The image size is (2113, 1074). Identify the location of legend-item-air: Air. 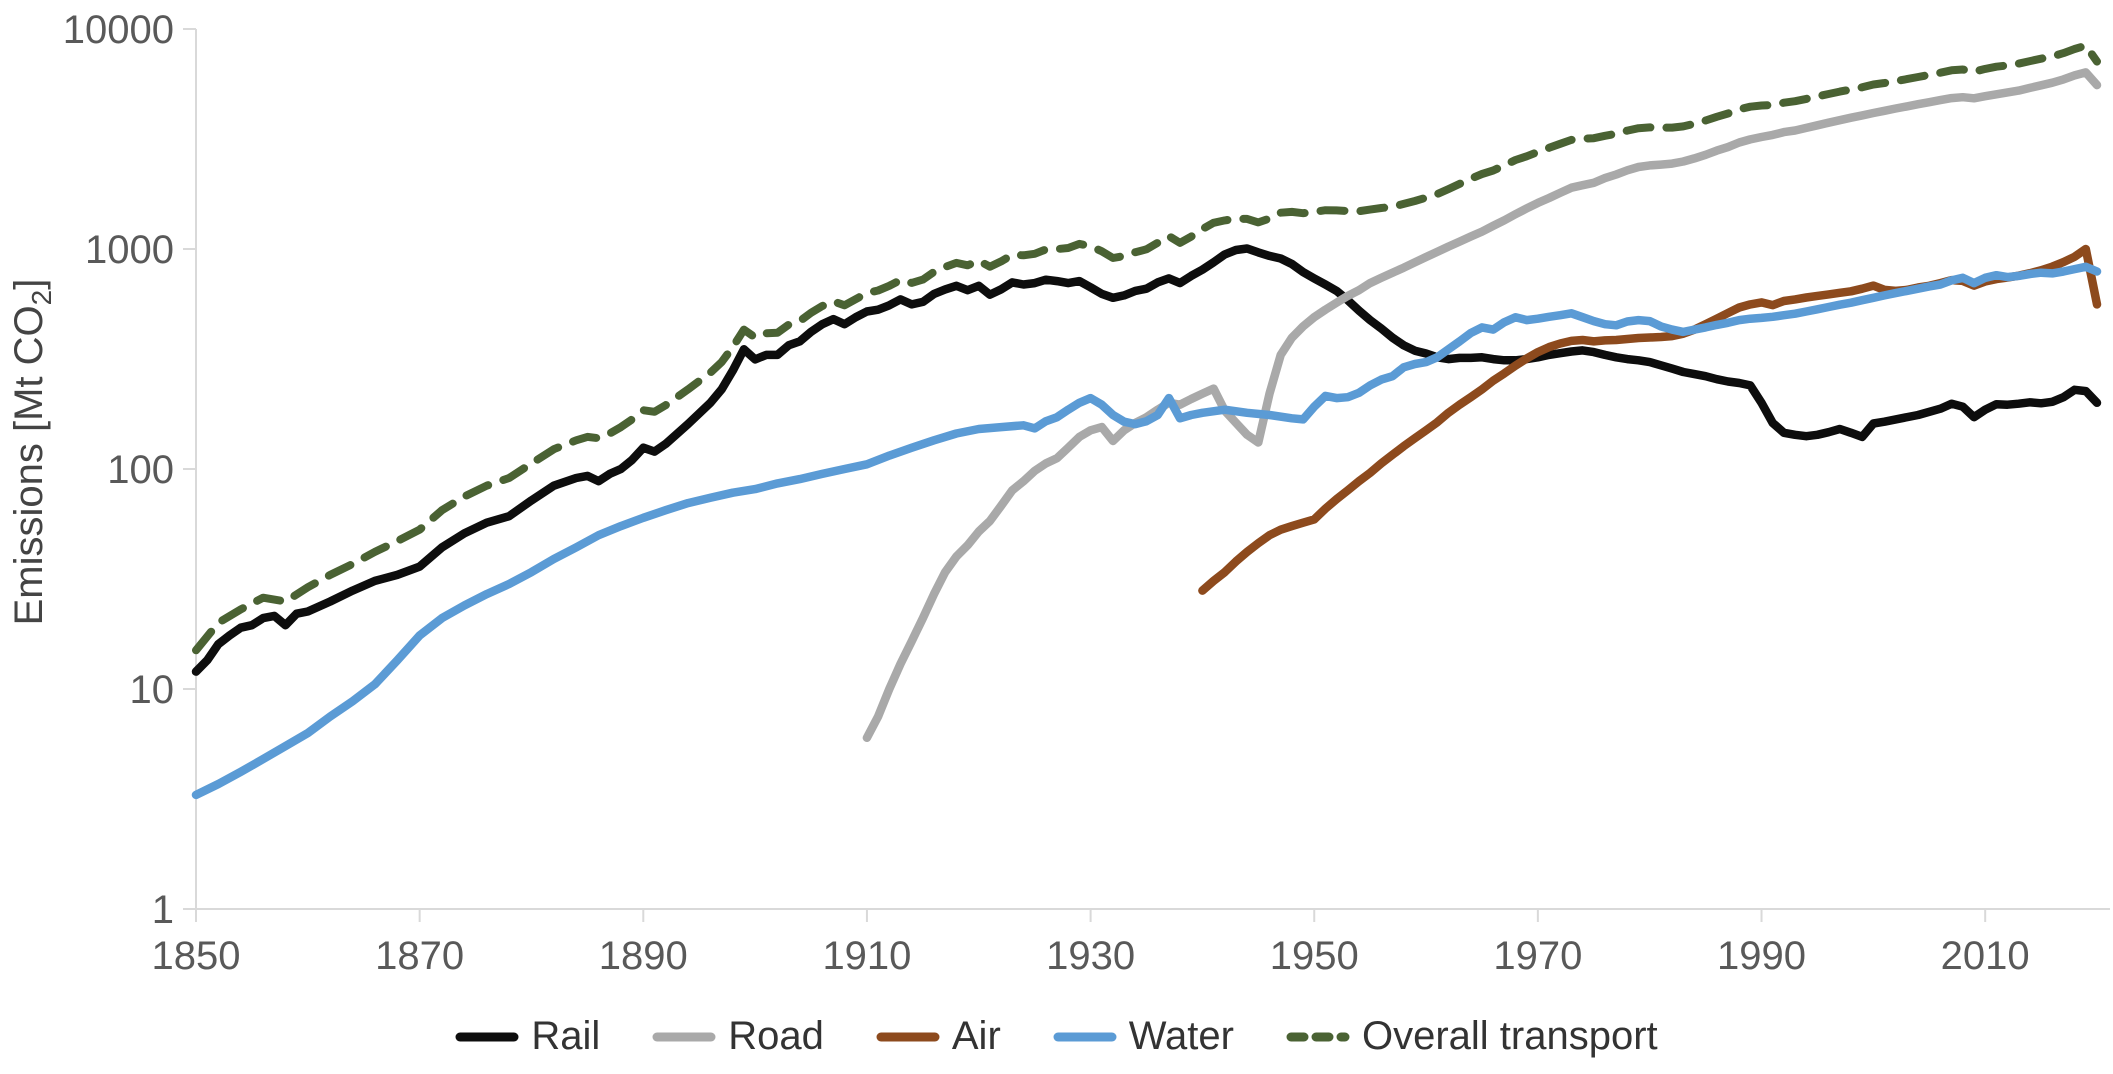
(938, 1036).